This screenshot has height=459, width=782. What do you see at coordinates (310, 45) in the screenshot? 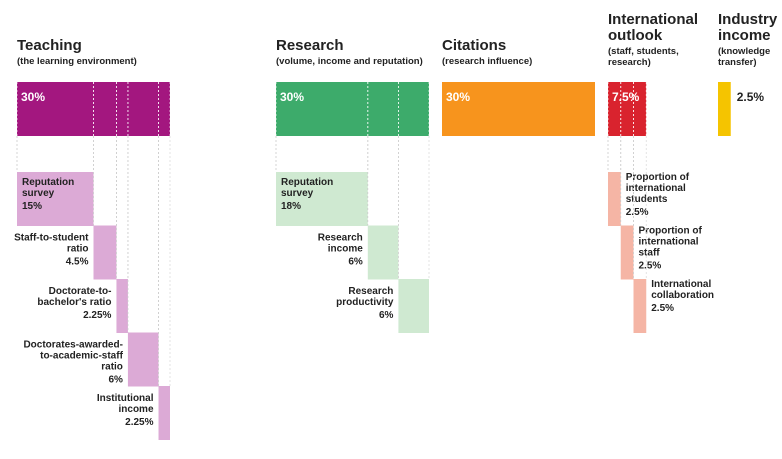
I see `pillar-title: Research` at bounding box center [310, 45].